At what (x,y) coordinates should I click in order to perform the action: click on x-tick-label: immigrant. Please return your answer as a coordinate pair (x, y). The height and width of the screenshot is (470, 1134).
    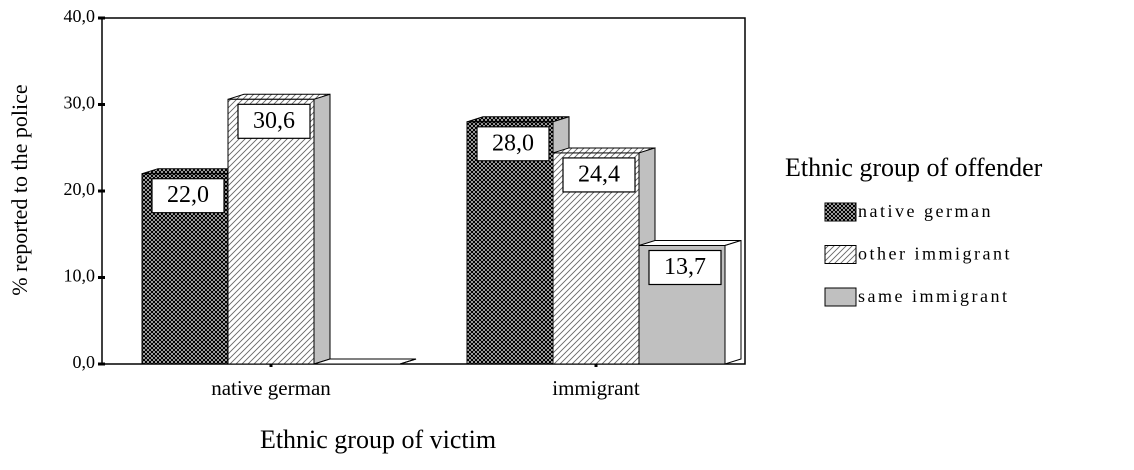
    Looking at the image, I should click on (596, 388).